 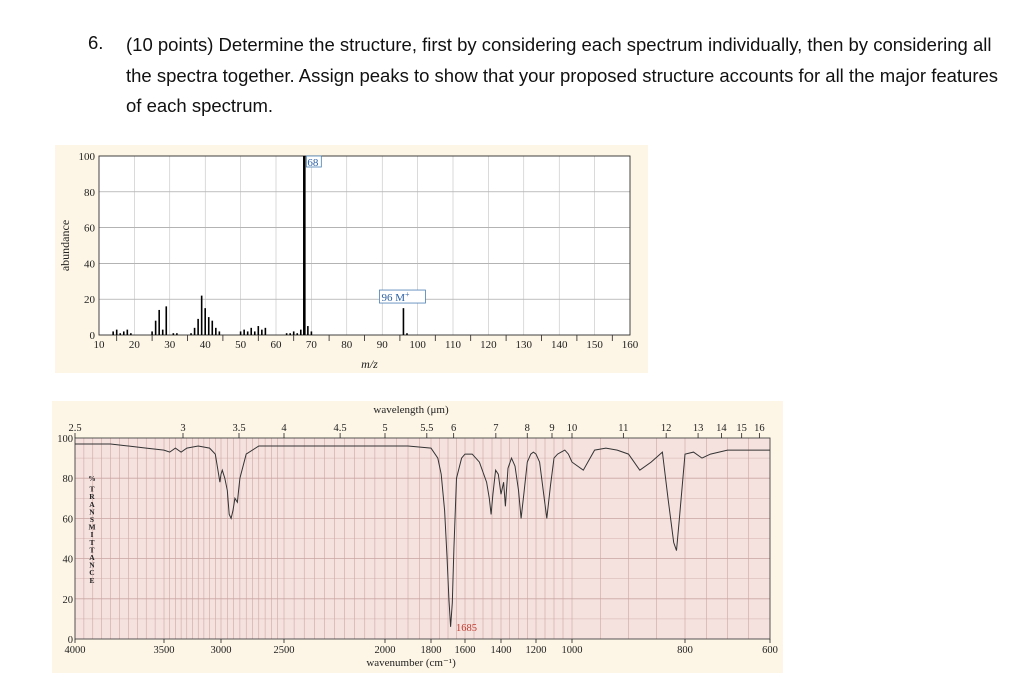 What do you see at coordinates (623, 428) in the screenshot?
I see `ir-top-tick-label: 11` at bounding box center [623, 428].